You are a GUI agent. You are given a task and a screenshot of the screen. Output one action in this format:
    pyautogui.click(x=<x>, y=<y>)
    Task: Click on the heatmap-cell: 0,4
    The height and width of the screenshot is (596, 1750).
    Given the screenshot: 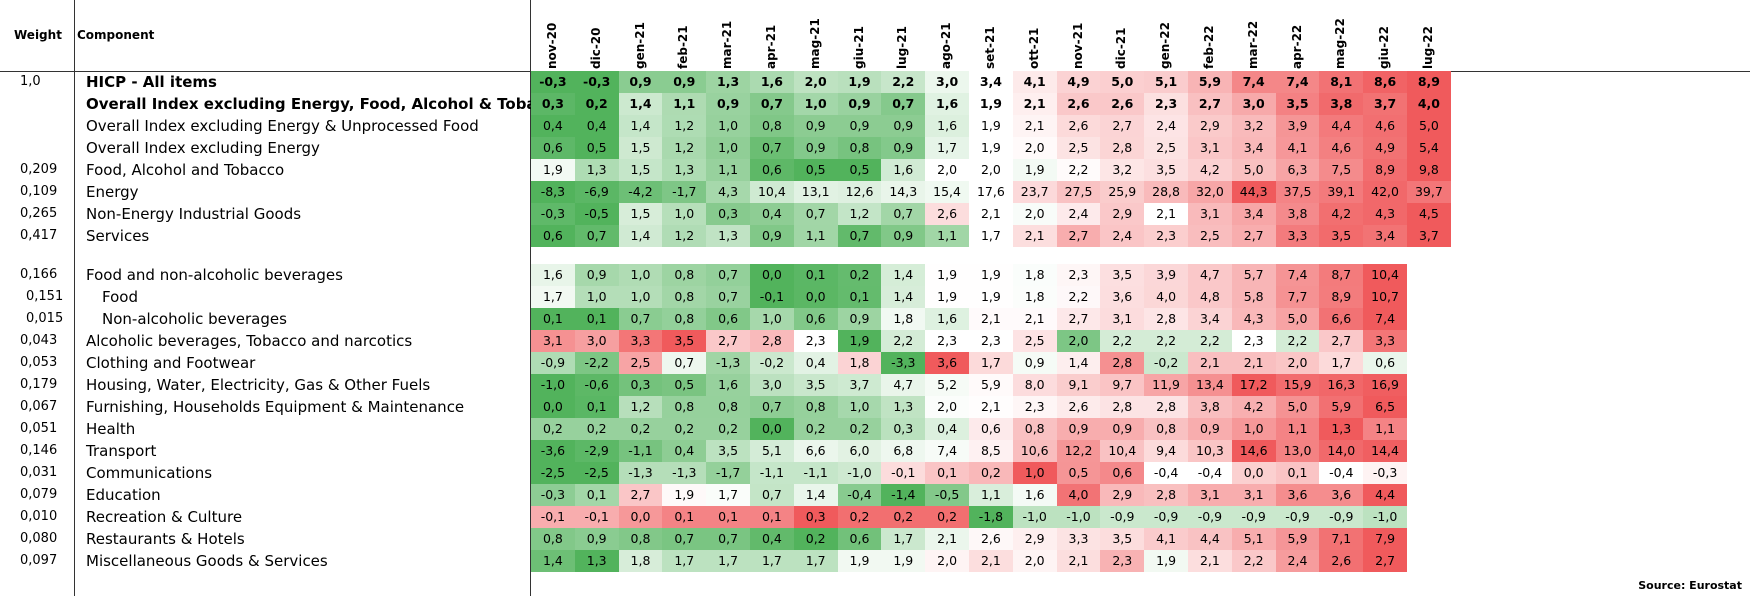 What is the action you would take?
    pyautogui.click(x=772, y=214)
    